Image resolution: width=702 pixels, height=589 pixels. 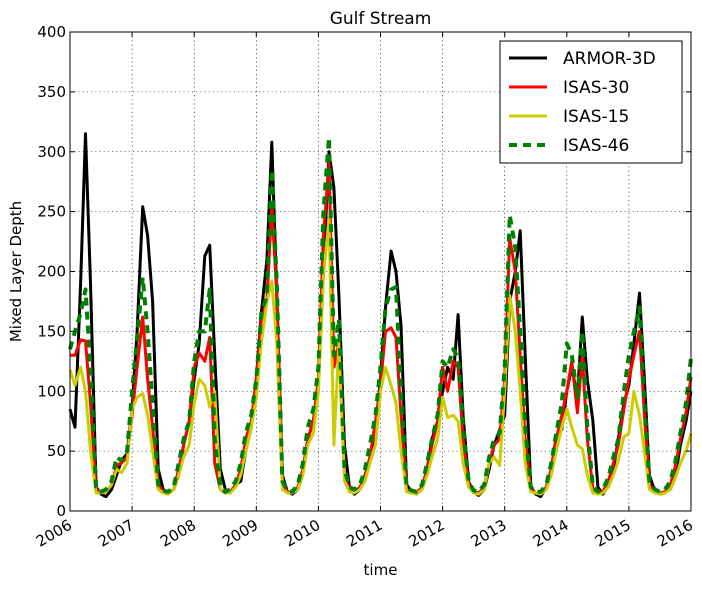 What do you see at coordinates (51, 331) in the screenshot?
I see `y-tick-label: 150` at bounding box center [51, 331].